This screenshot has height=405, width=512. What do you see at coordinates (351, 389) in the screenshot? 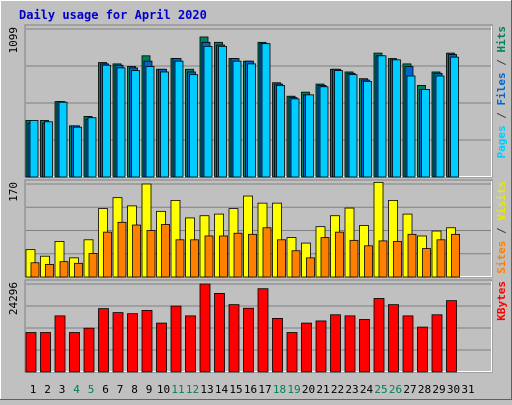
I see `x-tick-day-23: 23` at bounding box center [351, 389].